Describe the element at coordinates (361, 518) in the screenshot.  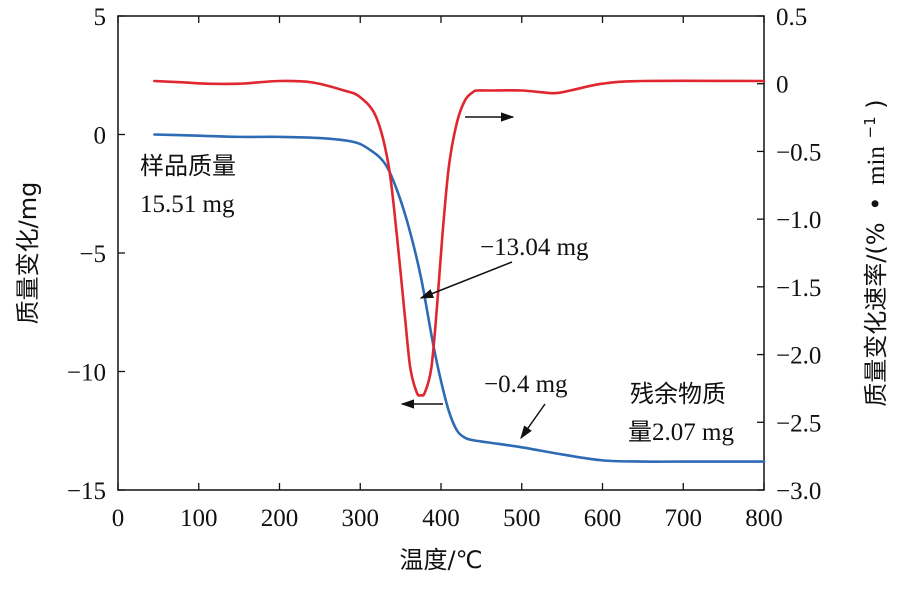
I see `x-tick-label: 300` at that location.